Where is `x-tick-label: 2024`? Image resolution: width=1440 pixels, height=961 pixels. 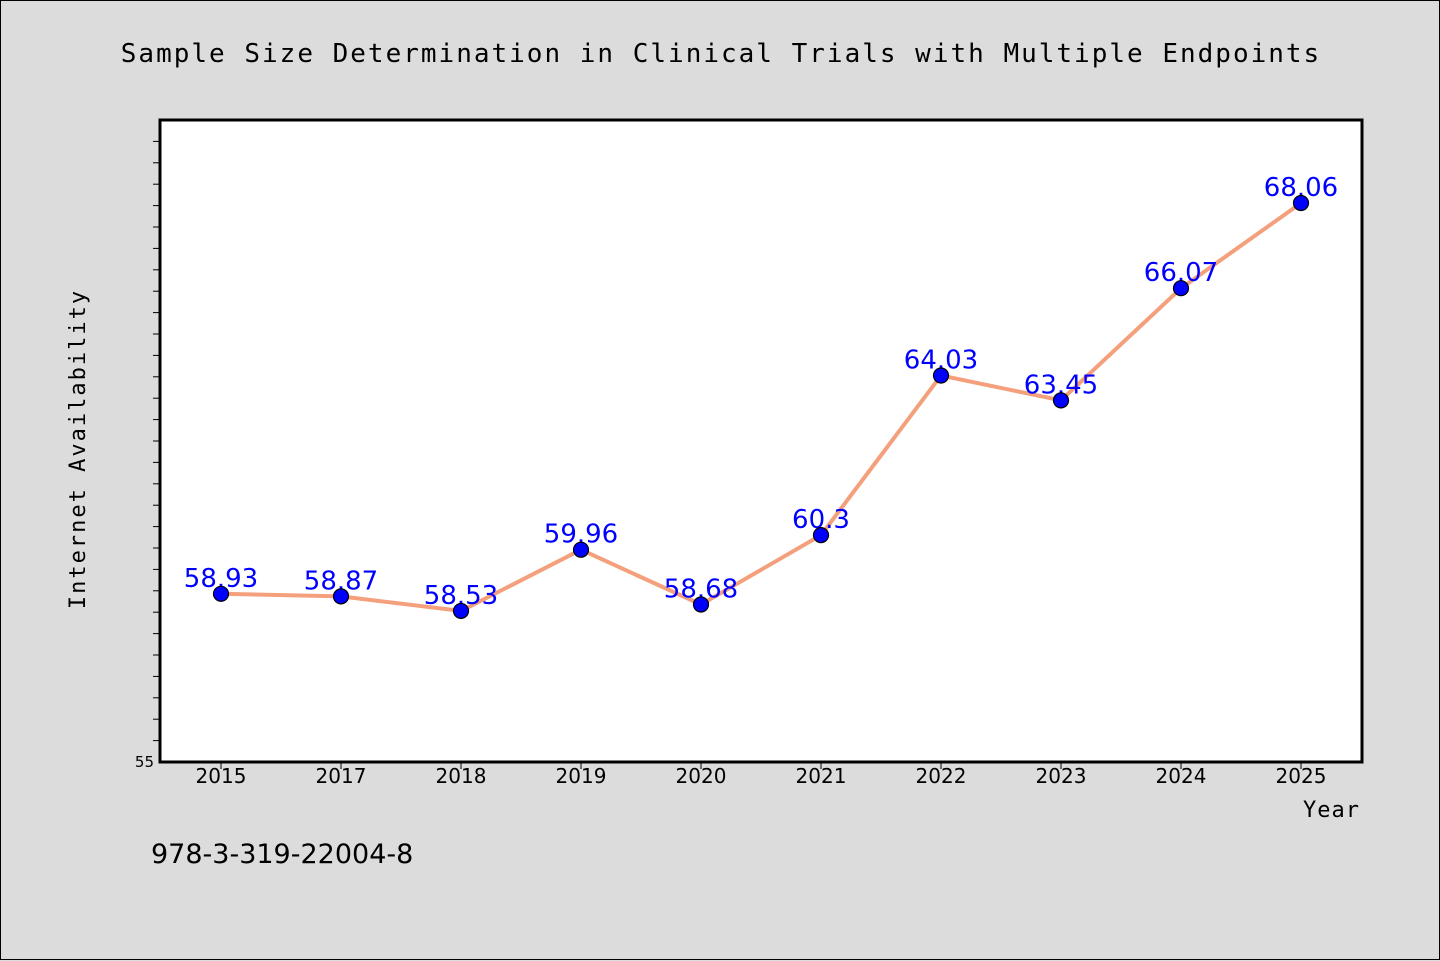 x-tick-label: 2024 is located at coordinates (1181, 776).